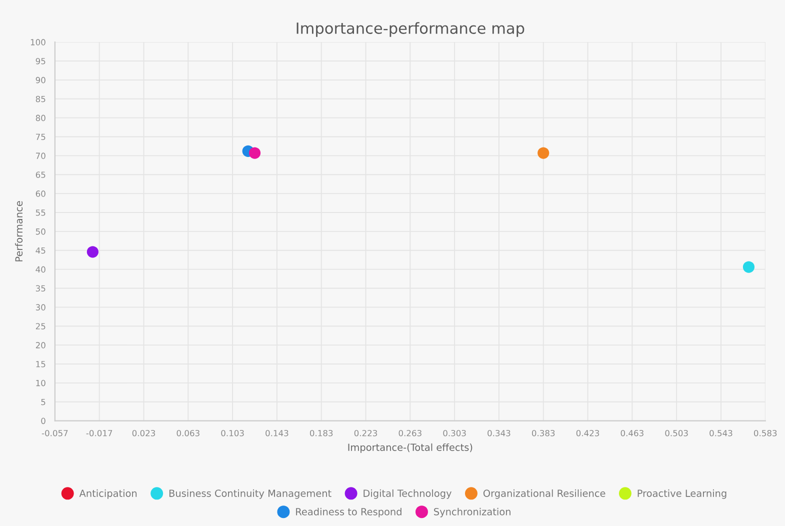  I want to click on chart-title: Importance-performance map, so click(410, 29).